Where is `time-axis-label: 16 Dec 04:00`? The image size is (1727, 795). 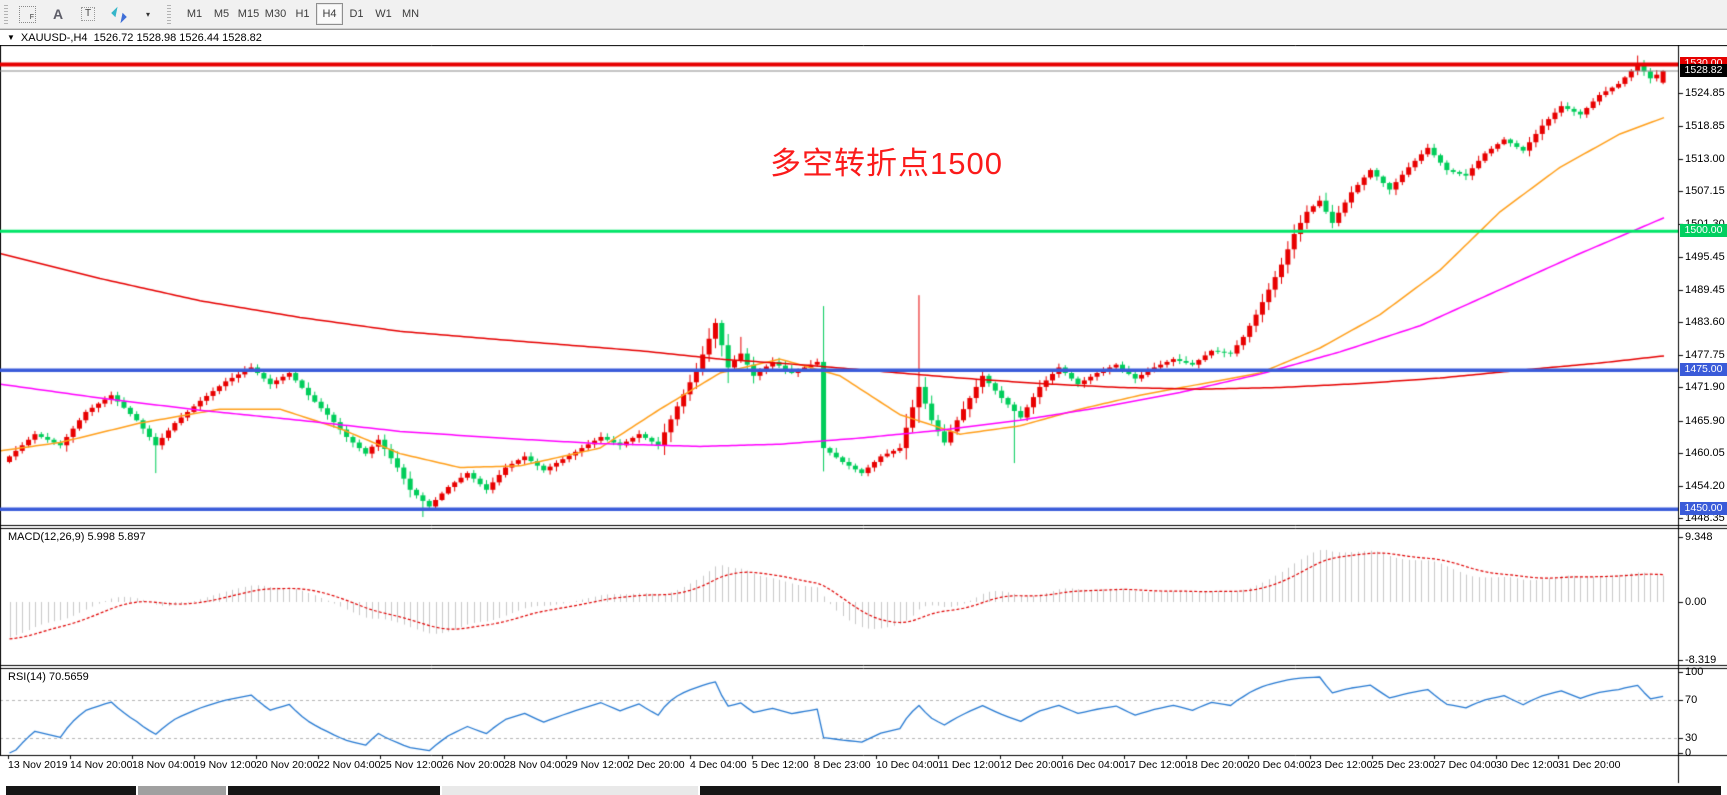
time-axis-label: 16 Dec 04:00 is located at coordinates (1093, 765).